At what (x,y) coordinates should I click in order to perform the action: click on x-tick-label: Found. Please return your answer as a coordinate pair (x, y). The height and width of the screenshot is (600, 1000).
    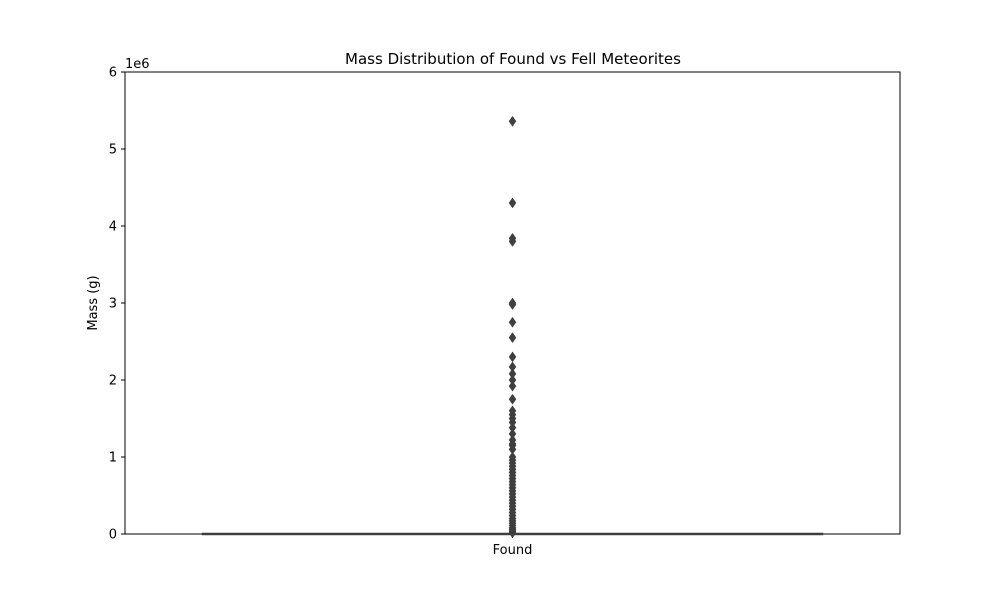
    Looking at the image, I should click on (513, 550).